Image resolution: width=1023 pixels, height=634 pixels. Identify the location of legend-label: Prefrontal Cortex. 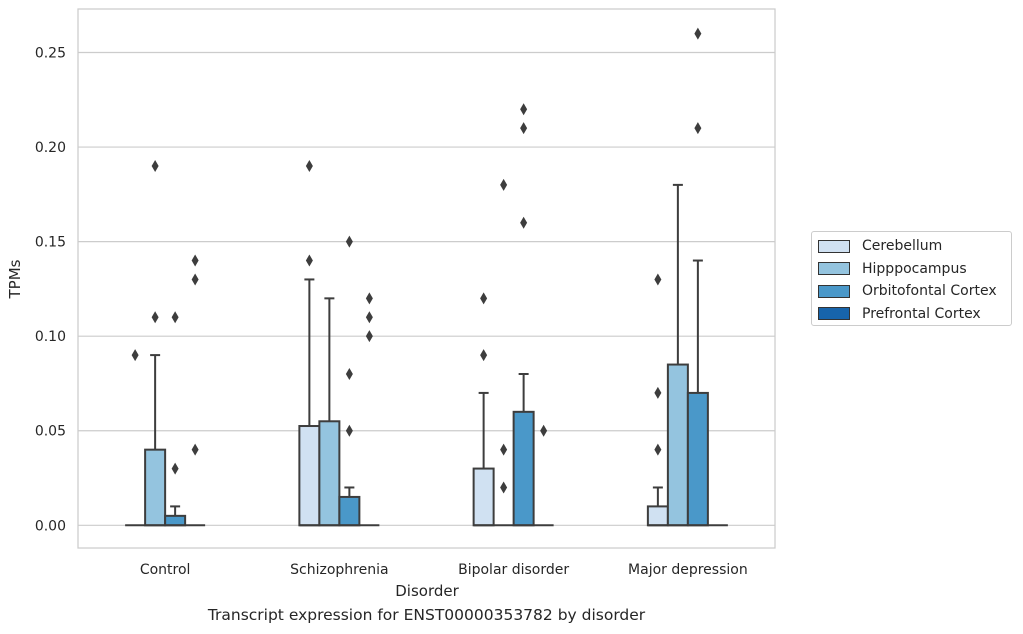
(921, 313).